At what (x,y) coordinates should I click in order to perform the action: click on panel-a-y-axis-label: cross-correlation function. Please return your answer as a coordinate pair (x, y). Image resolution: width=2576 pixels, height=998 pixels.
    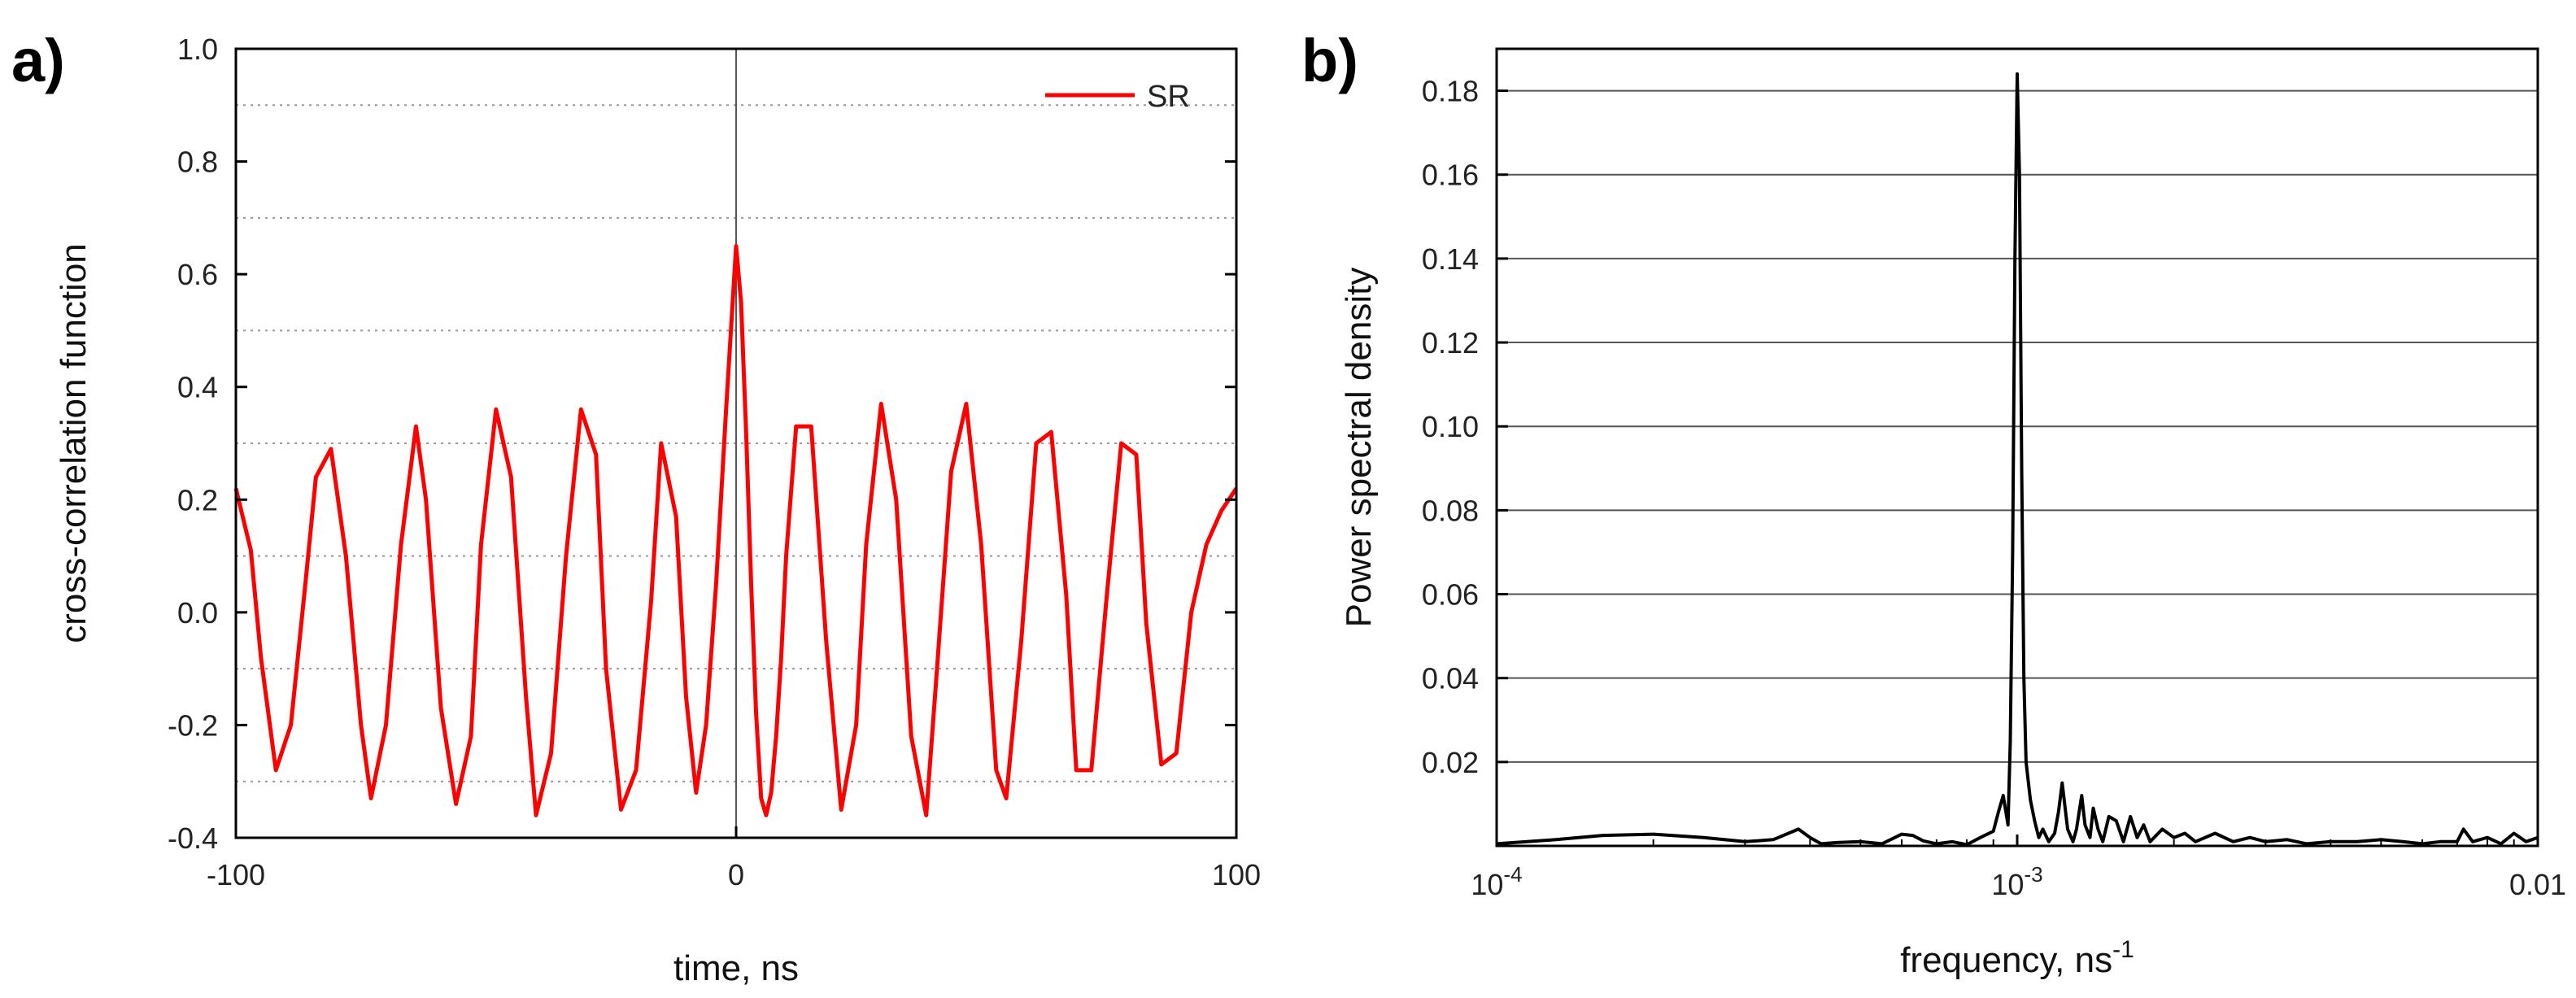
    Looking at the image, I should click on (74, 443).